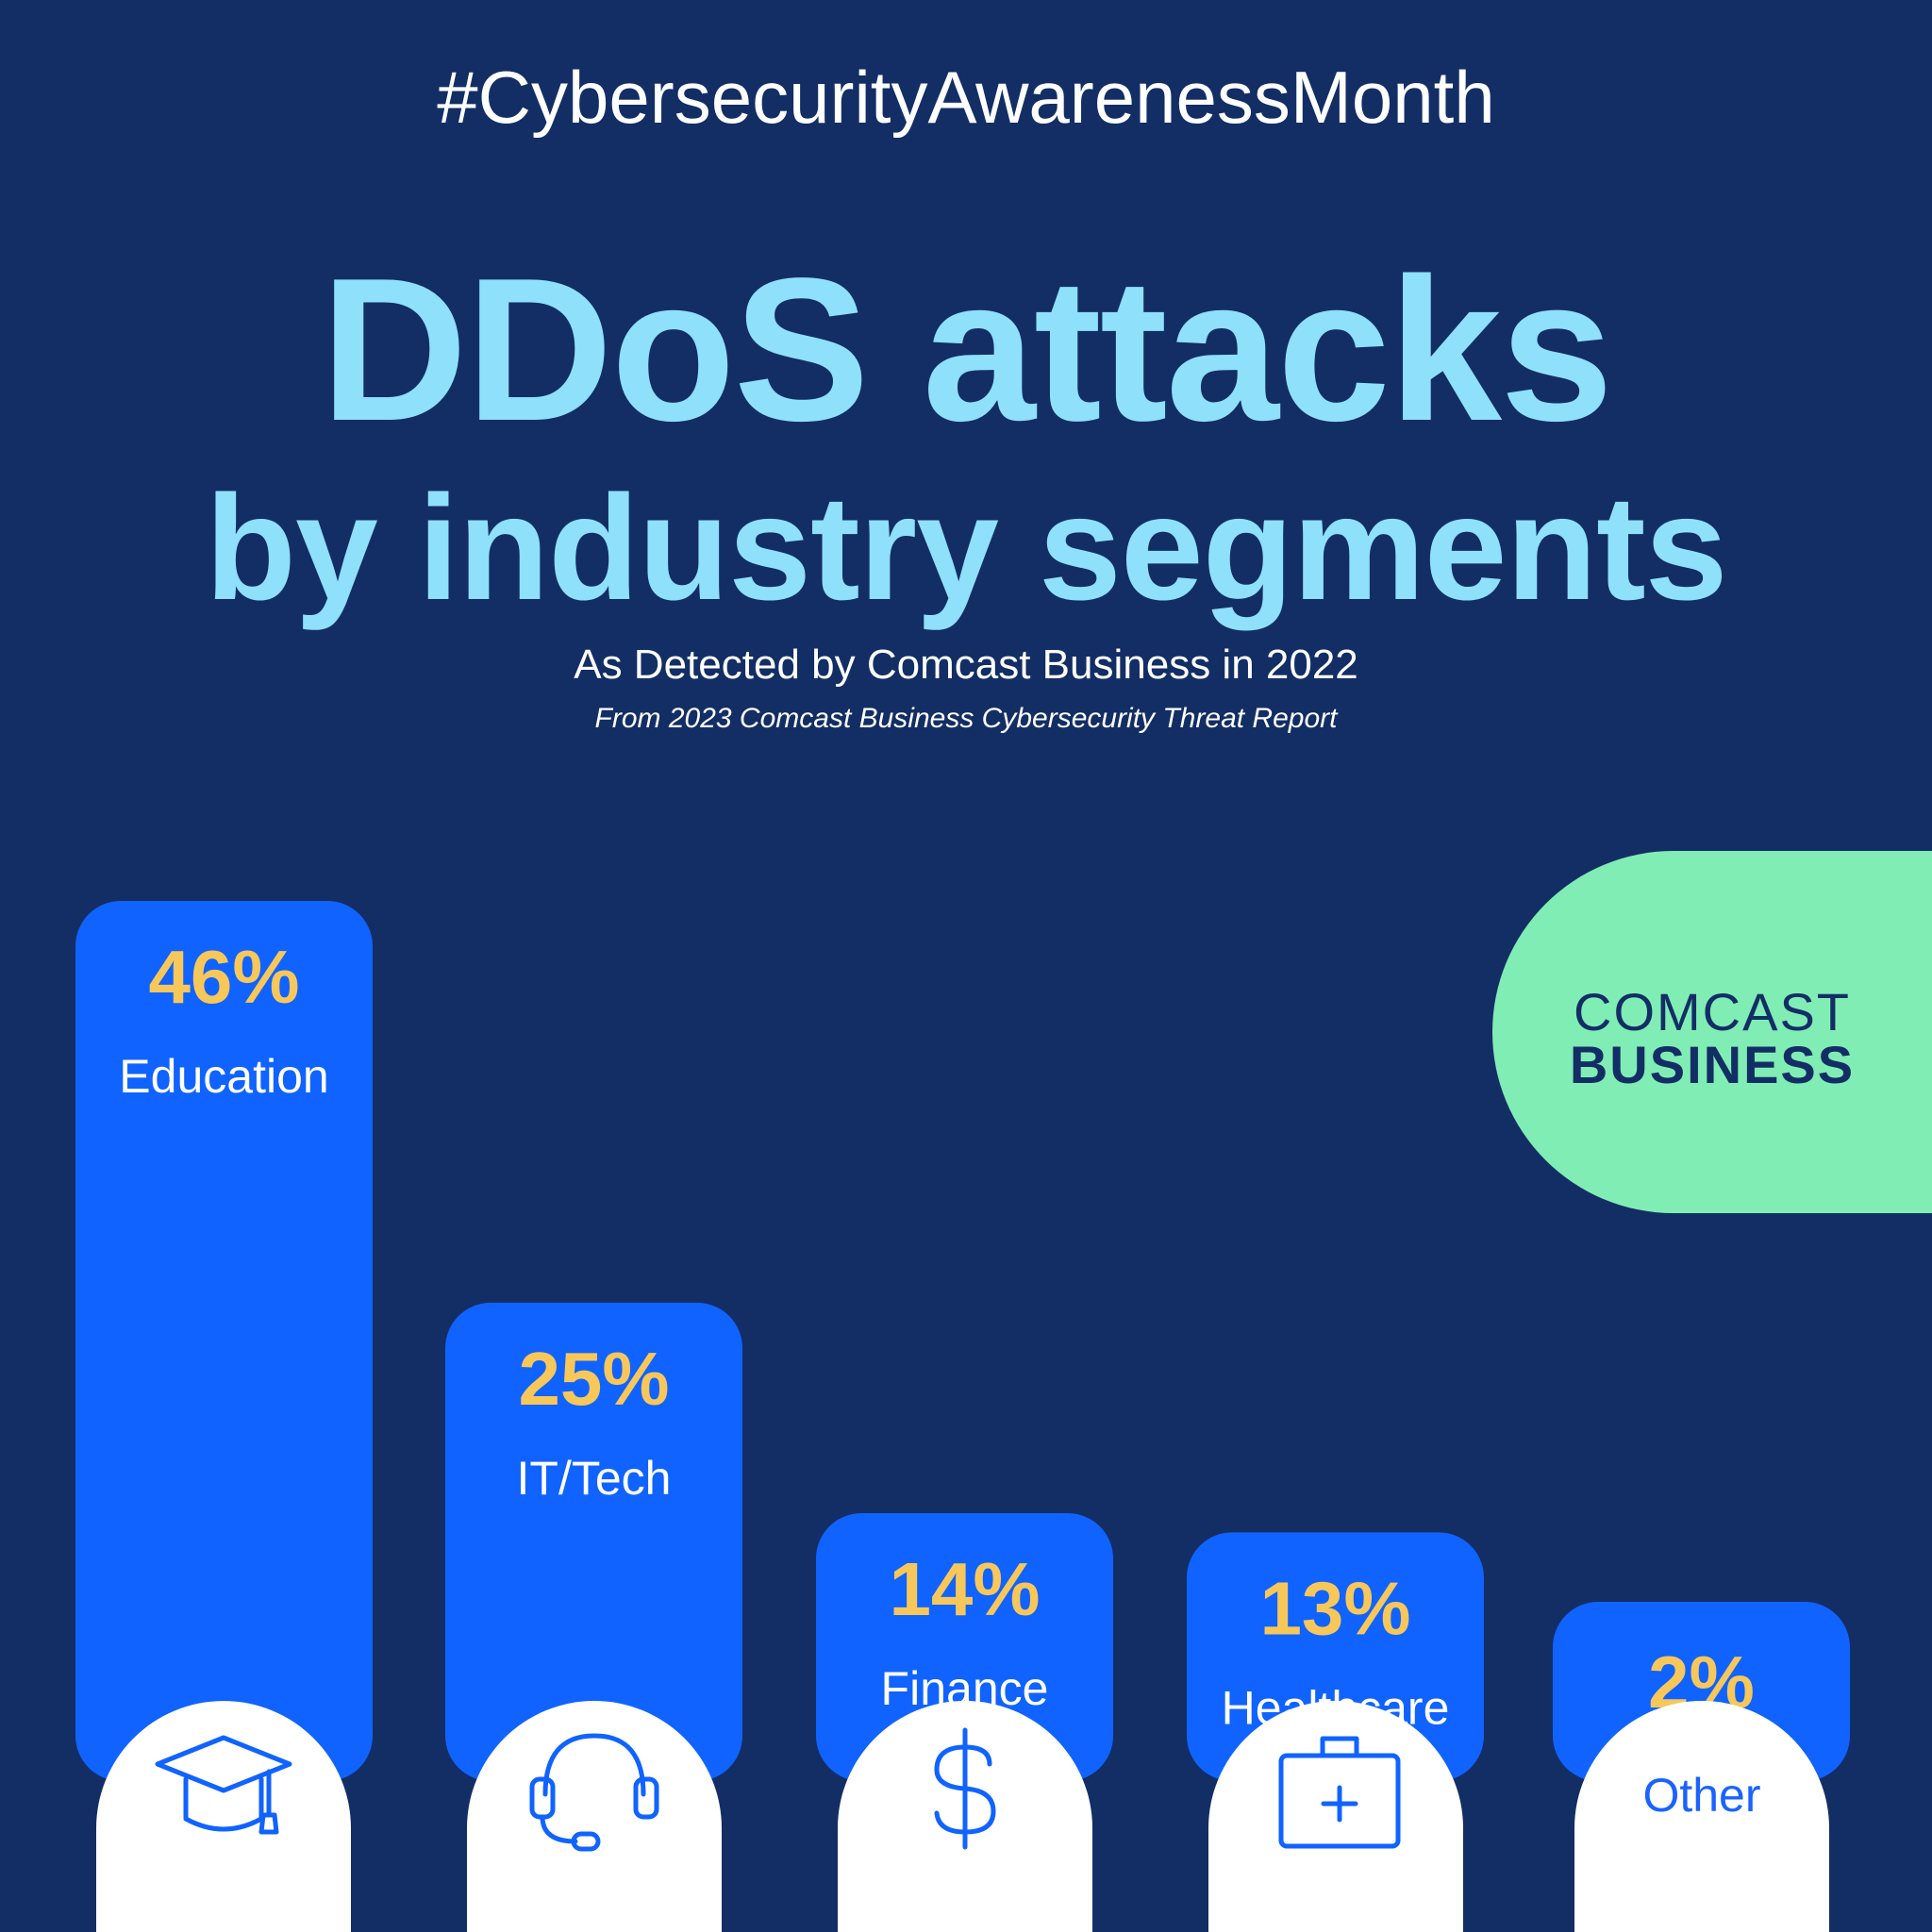 The image size is (1932, 1932). What do you see at coordinates (594, 1478) in the screenshot?
I see `category-label: IT/Tech` at bounding box center [594, 1478].